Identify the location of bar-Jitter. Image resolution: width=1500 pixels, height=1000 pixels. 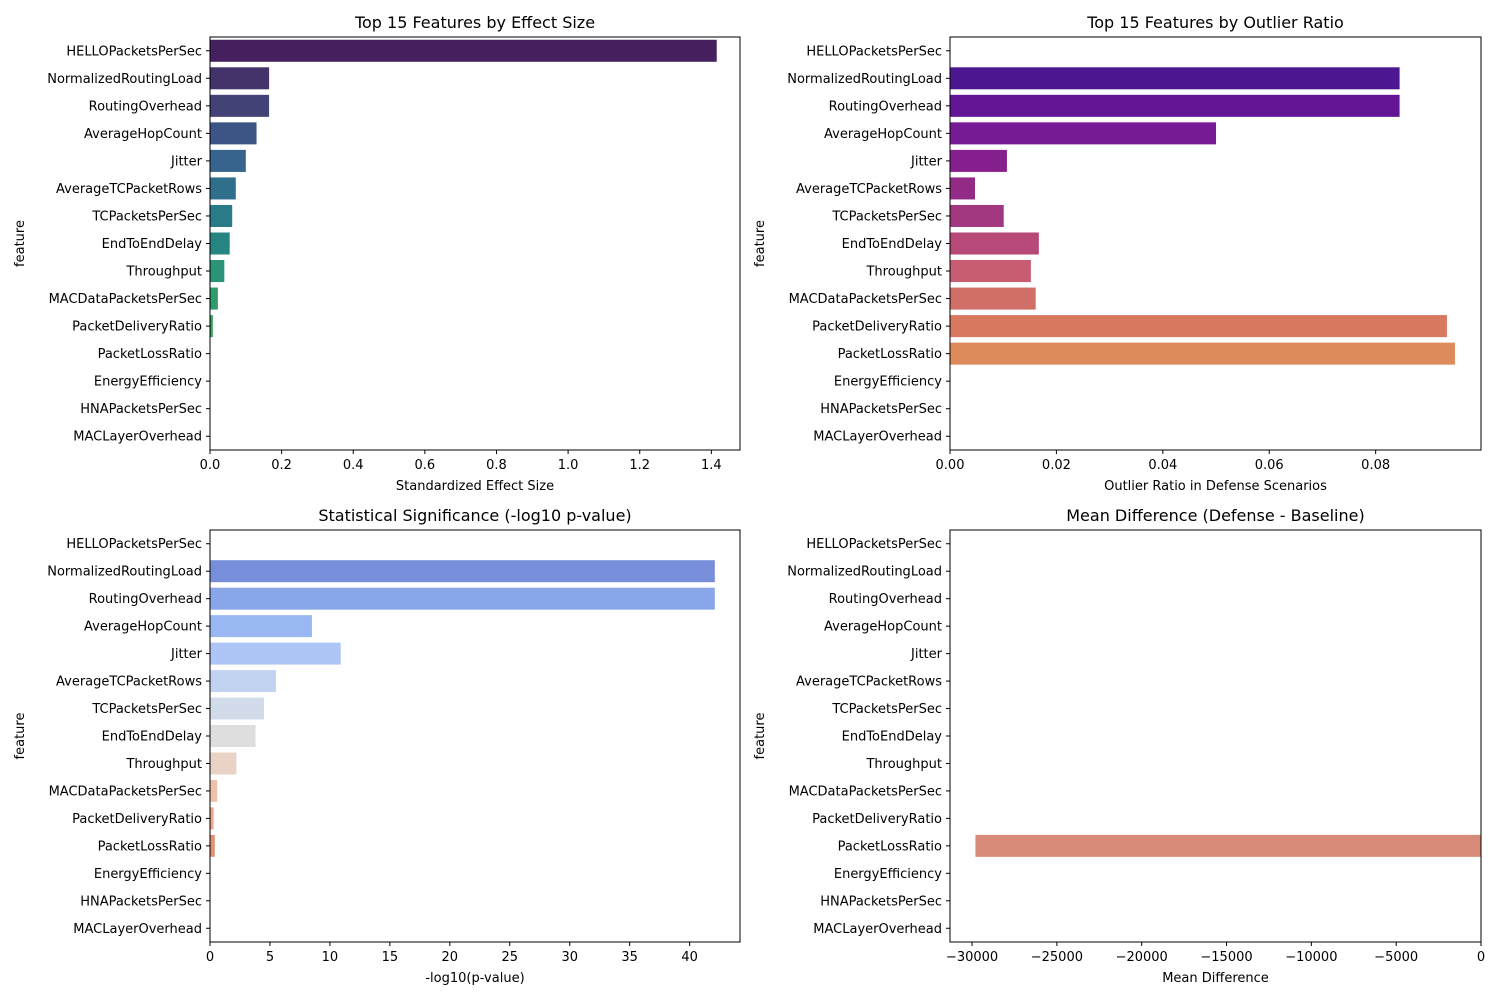
(275, 653).